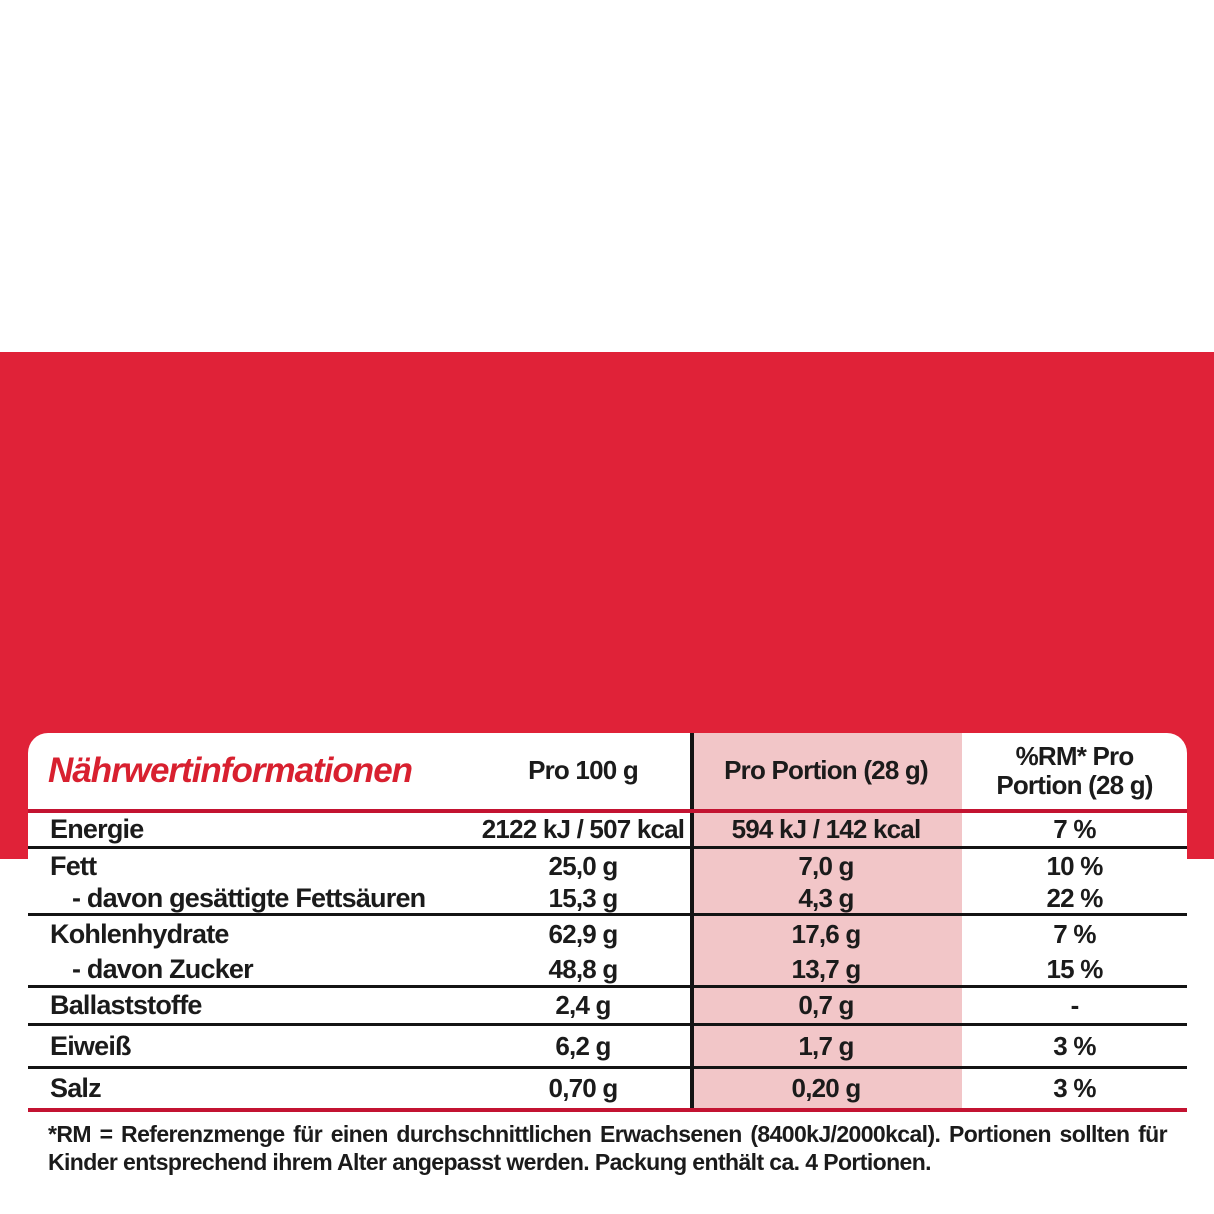  Describe the element at coordinates (583, 770) in the screenshot. I see `column-header-per100: Pro 100 g` at that location.